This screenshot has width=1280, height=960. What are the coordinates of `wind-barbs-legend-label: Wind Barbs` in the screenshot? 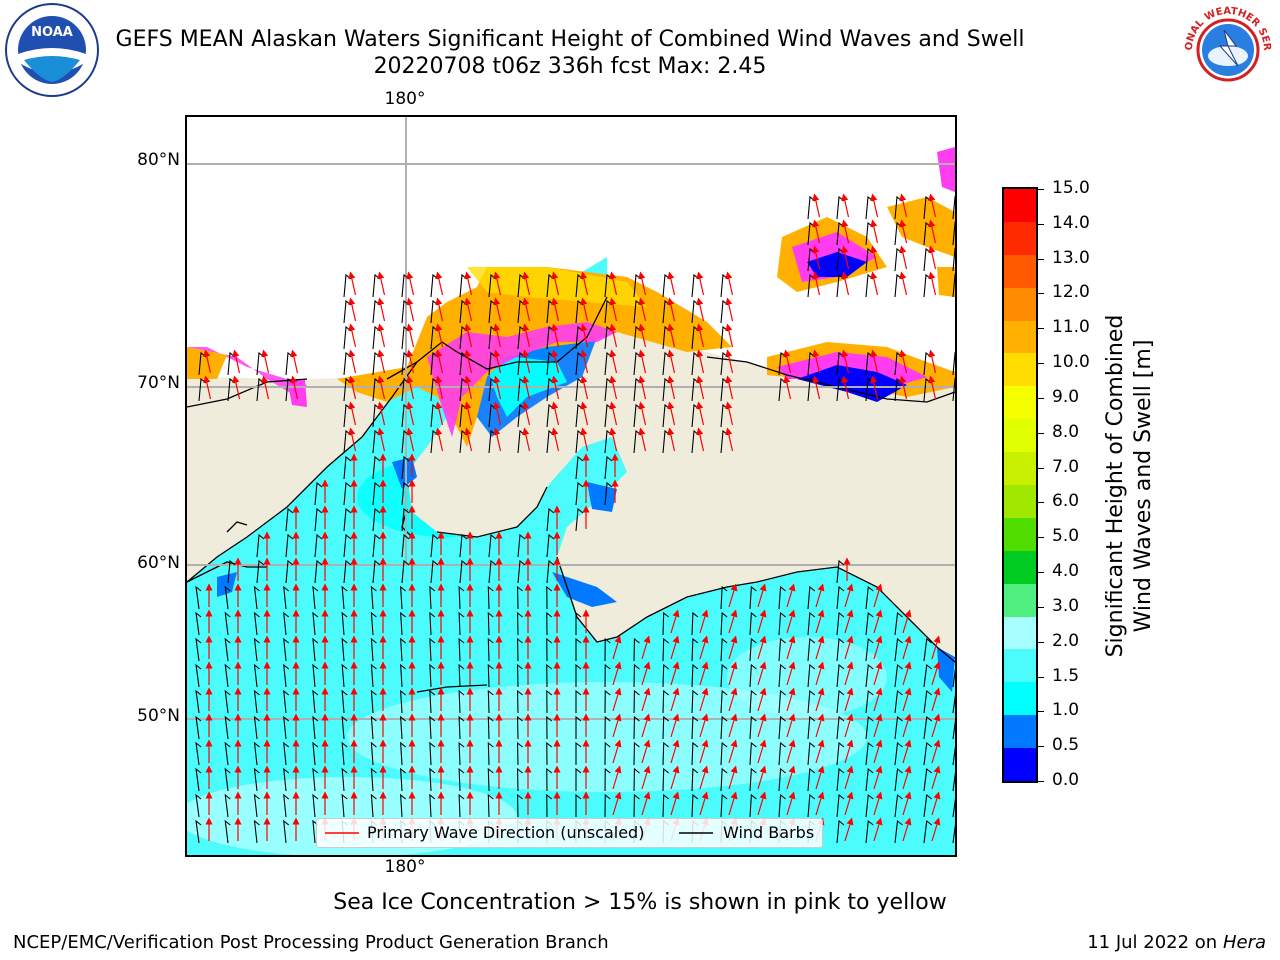 It's located at (769, 832).